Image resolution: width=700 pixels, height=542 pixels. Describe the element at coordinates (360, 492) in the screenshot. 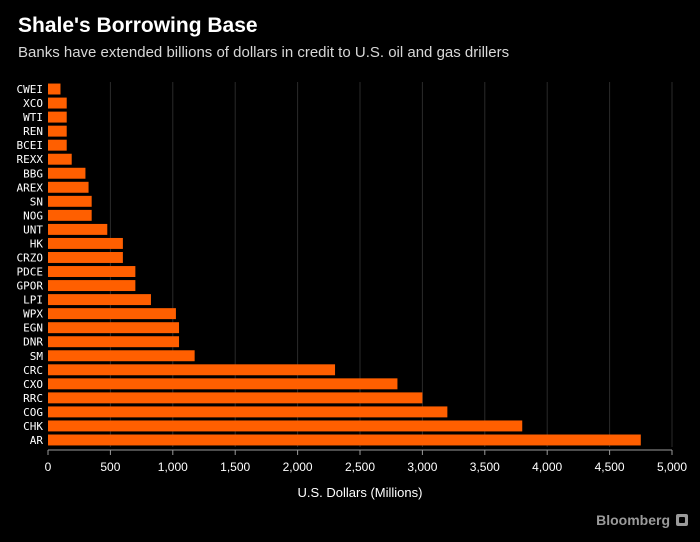

I see `x-axis-label: U.S. Dollars (Millions)` at that location.